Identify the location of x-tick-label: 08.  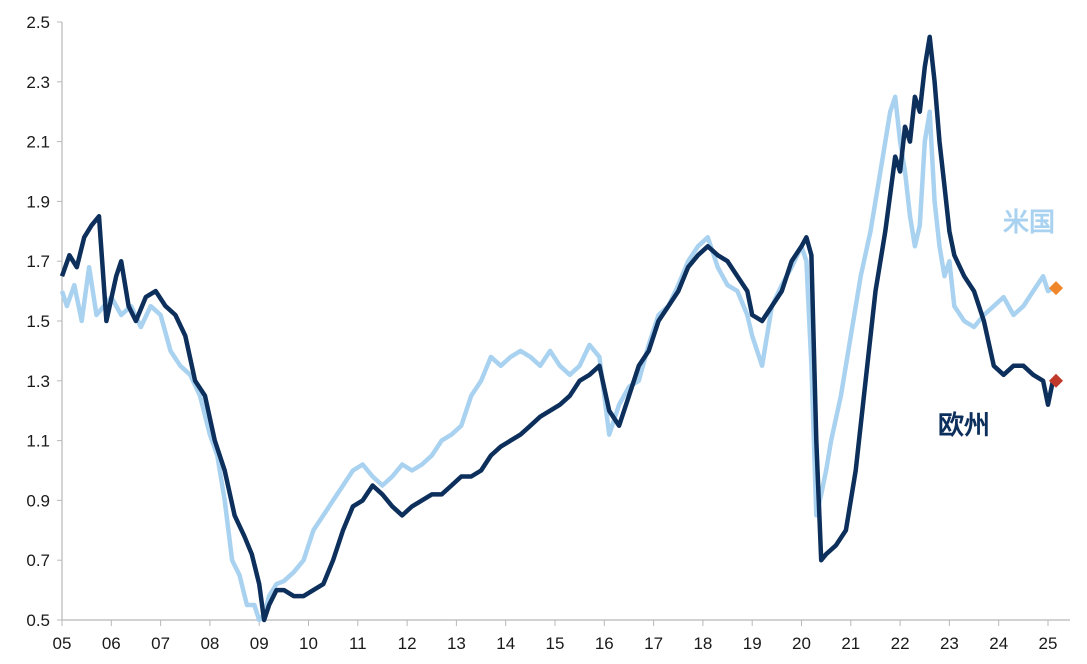
(209, 643).